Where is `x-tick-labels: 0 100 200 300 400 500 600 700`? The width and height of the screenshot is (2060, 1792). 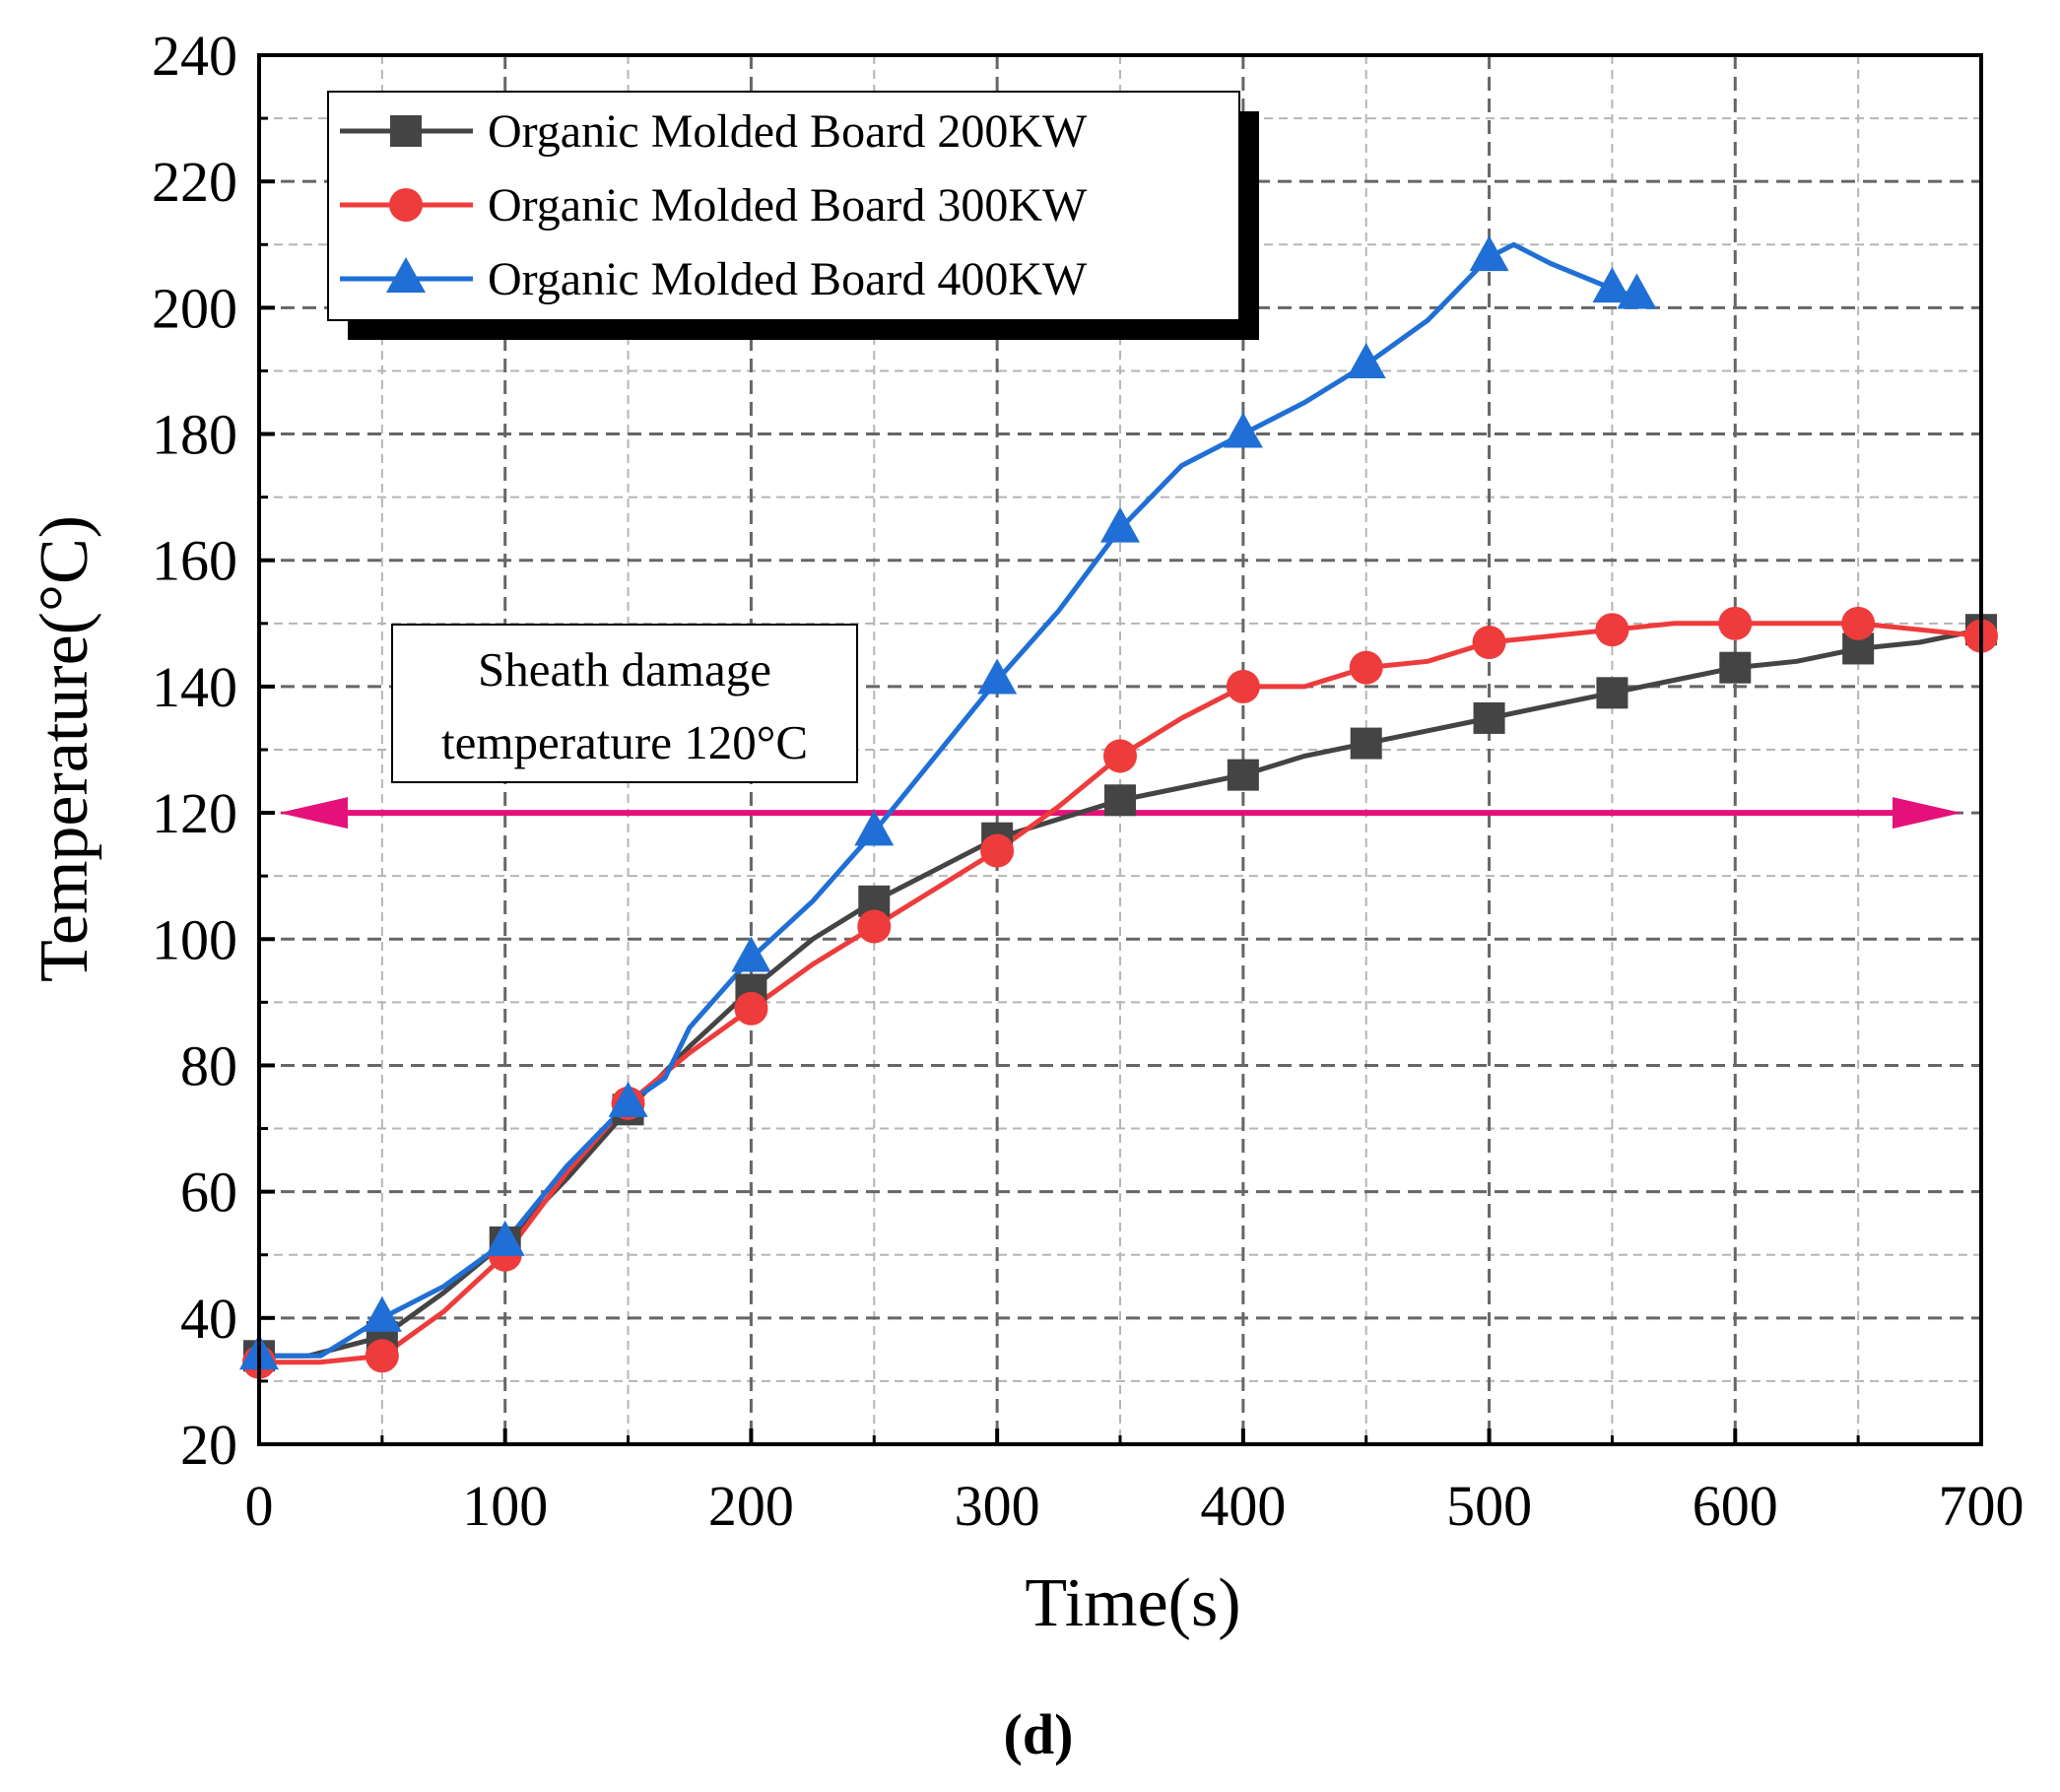
x-tick-labels: 0 100 200 300 400 500 600 700 is located at coordinates (1135, 1506).